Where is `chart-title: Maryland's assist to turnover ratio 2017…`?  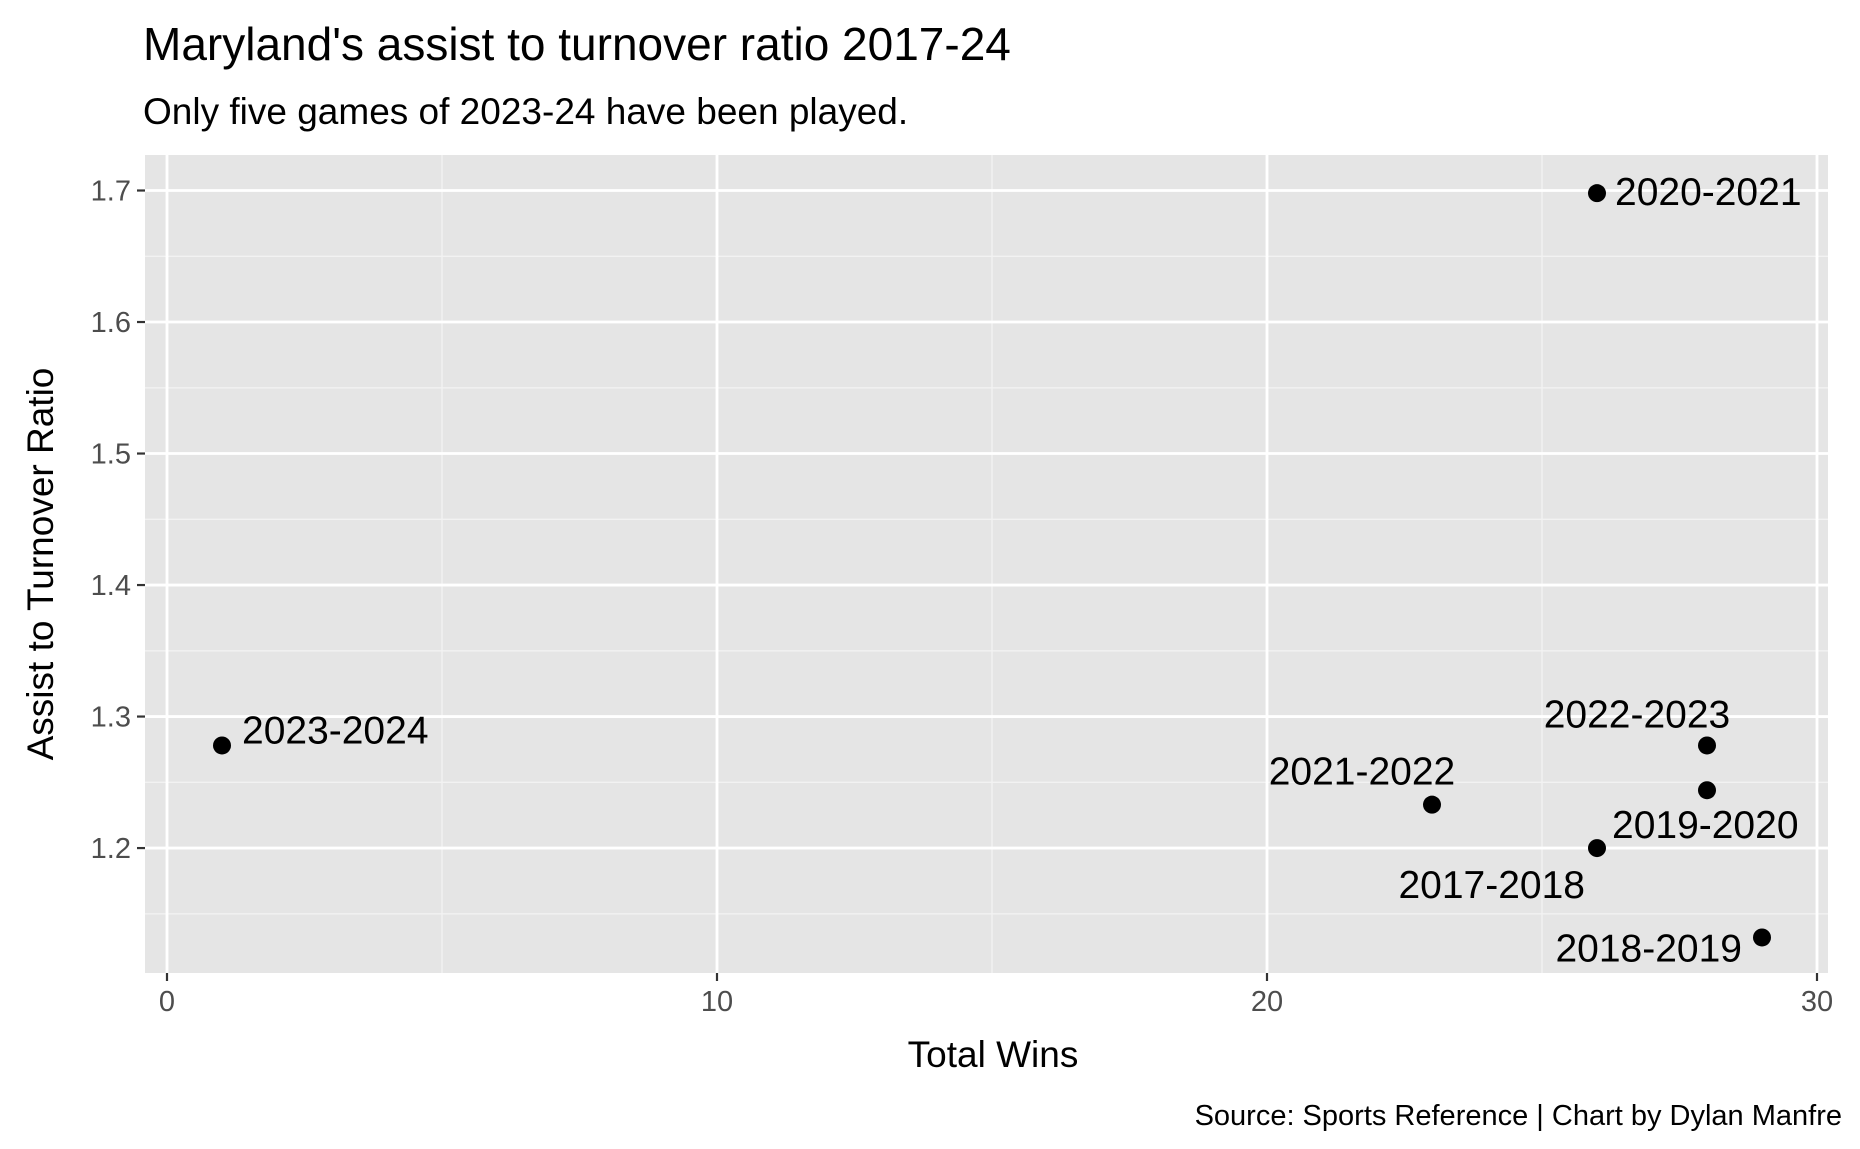 chart-title: Maryland's assist to turnover ratio 2017… is located at coordinates (577, 44).